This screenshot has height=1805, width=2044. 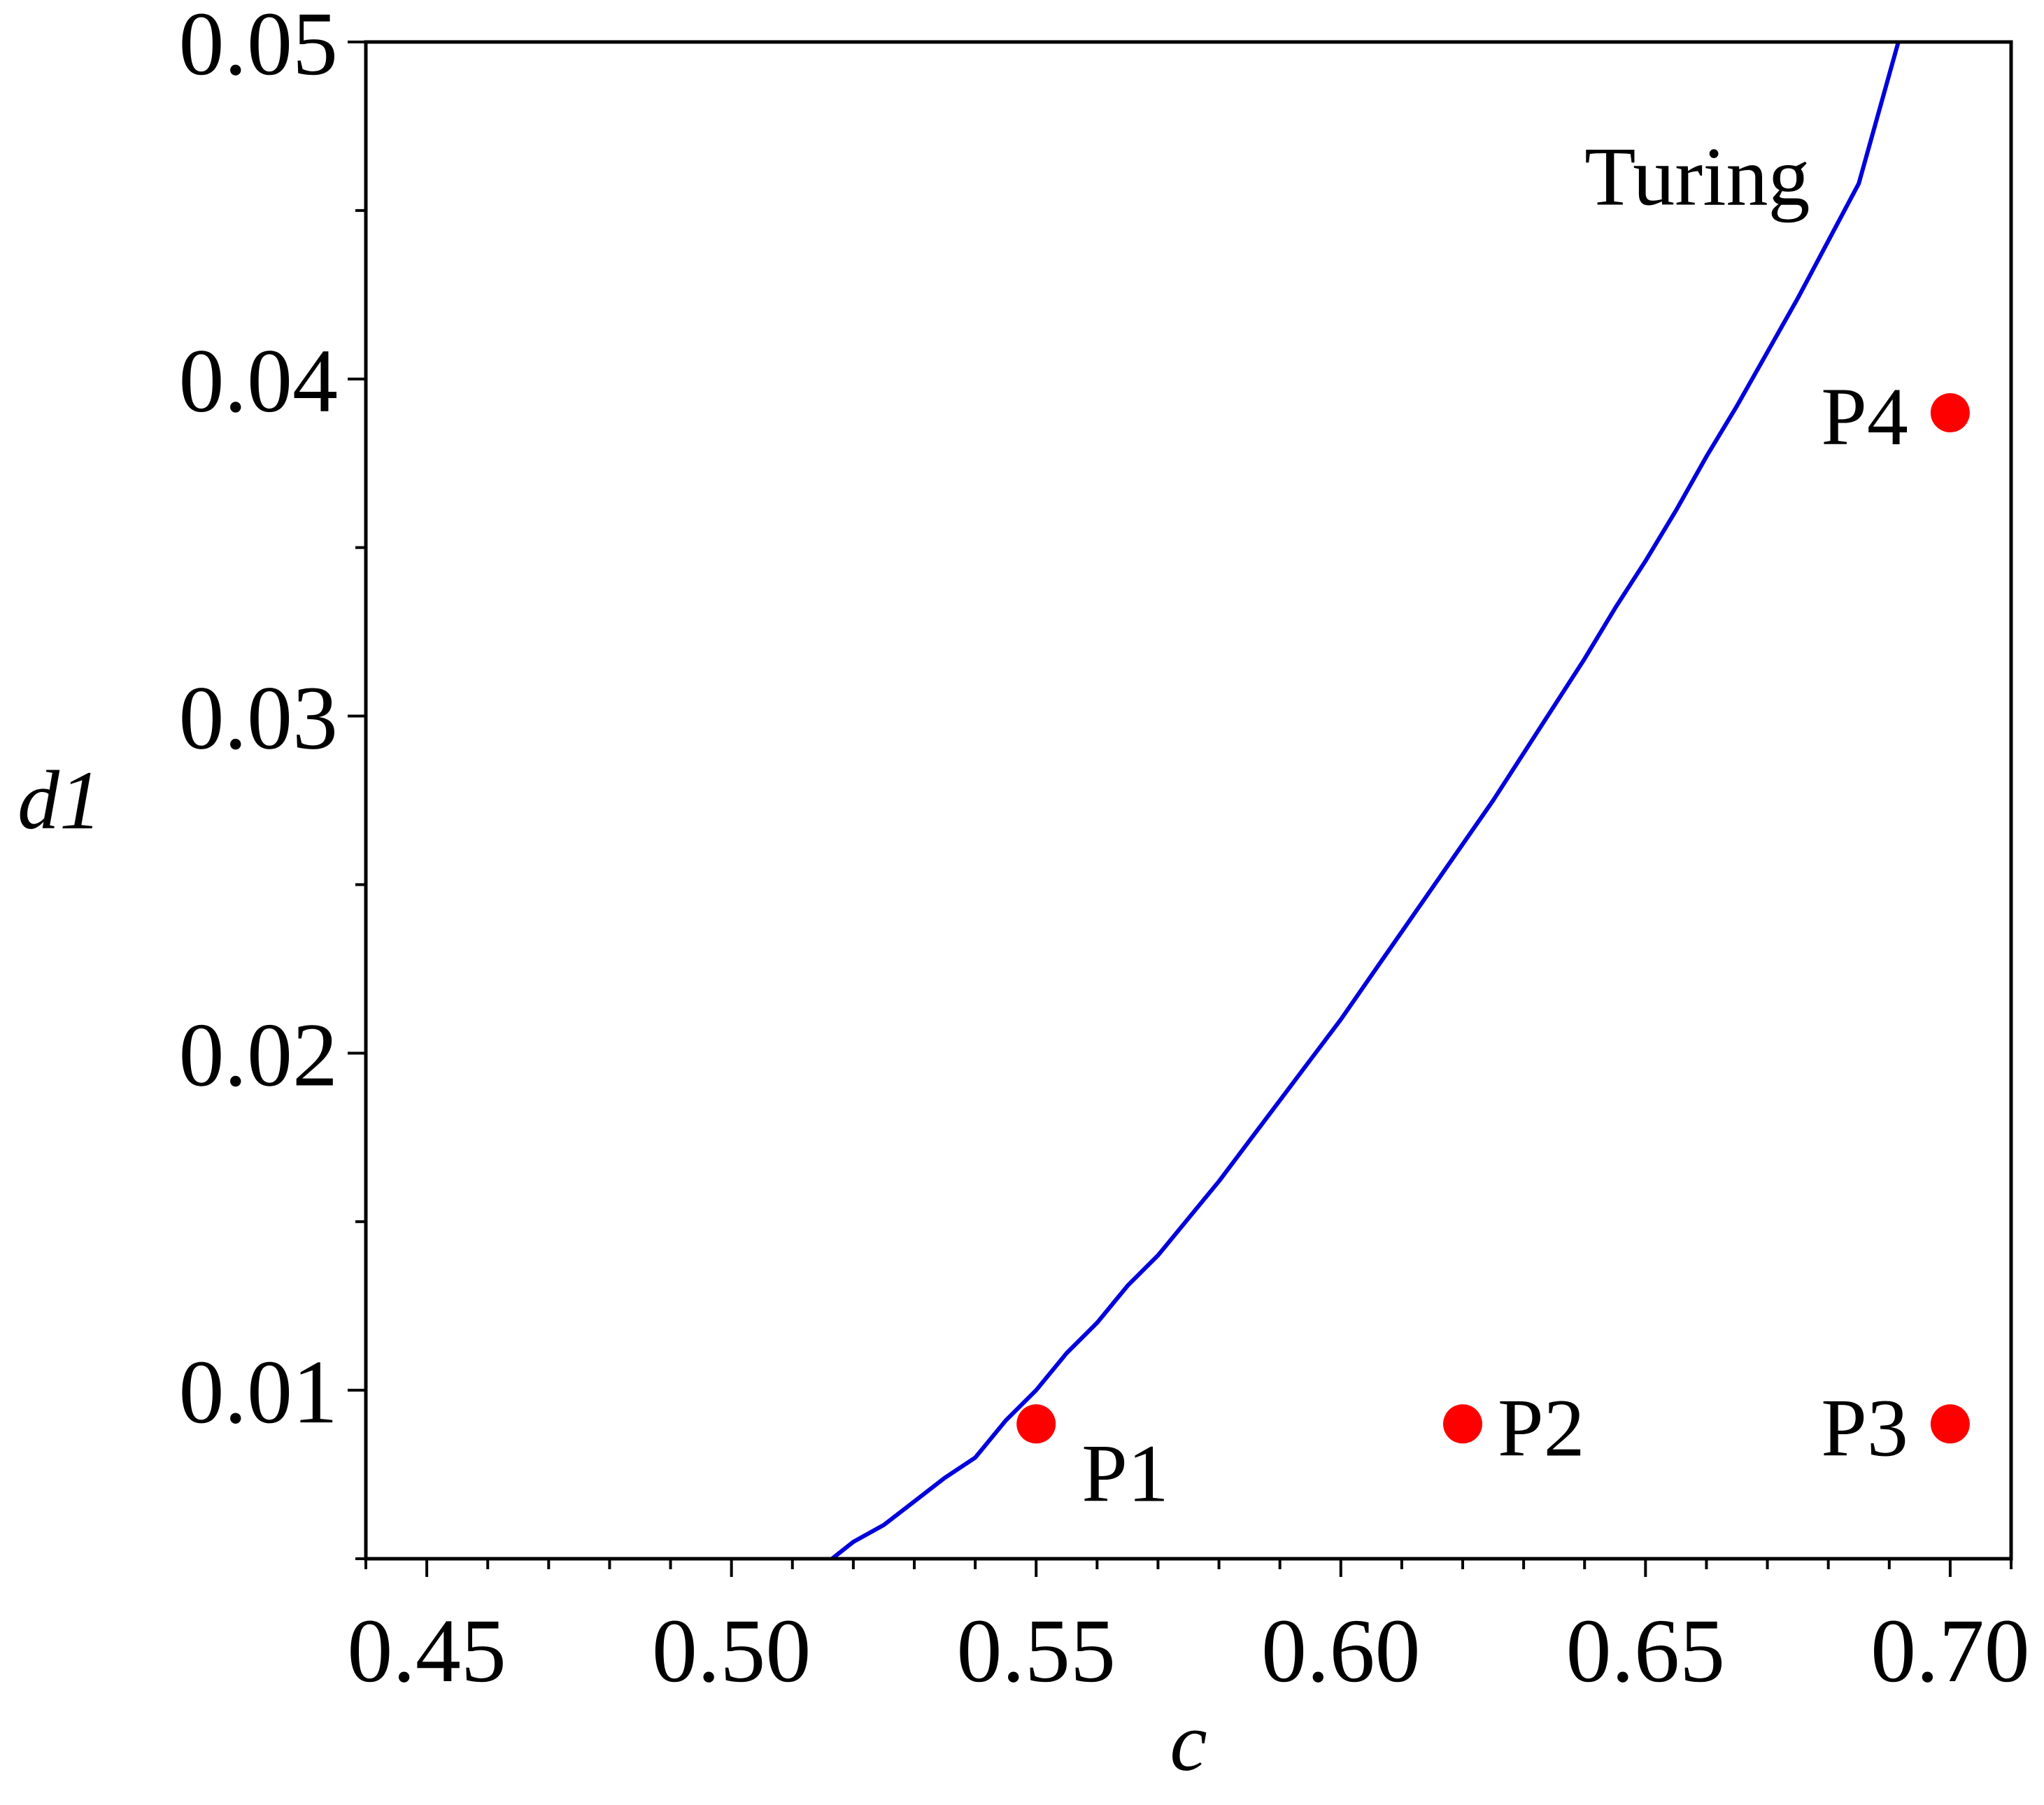 What do you see at coordinates (1950, 1424) in the screenshot?
I see `point-p3` at bounding box center [1950, 1424].